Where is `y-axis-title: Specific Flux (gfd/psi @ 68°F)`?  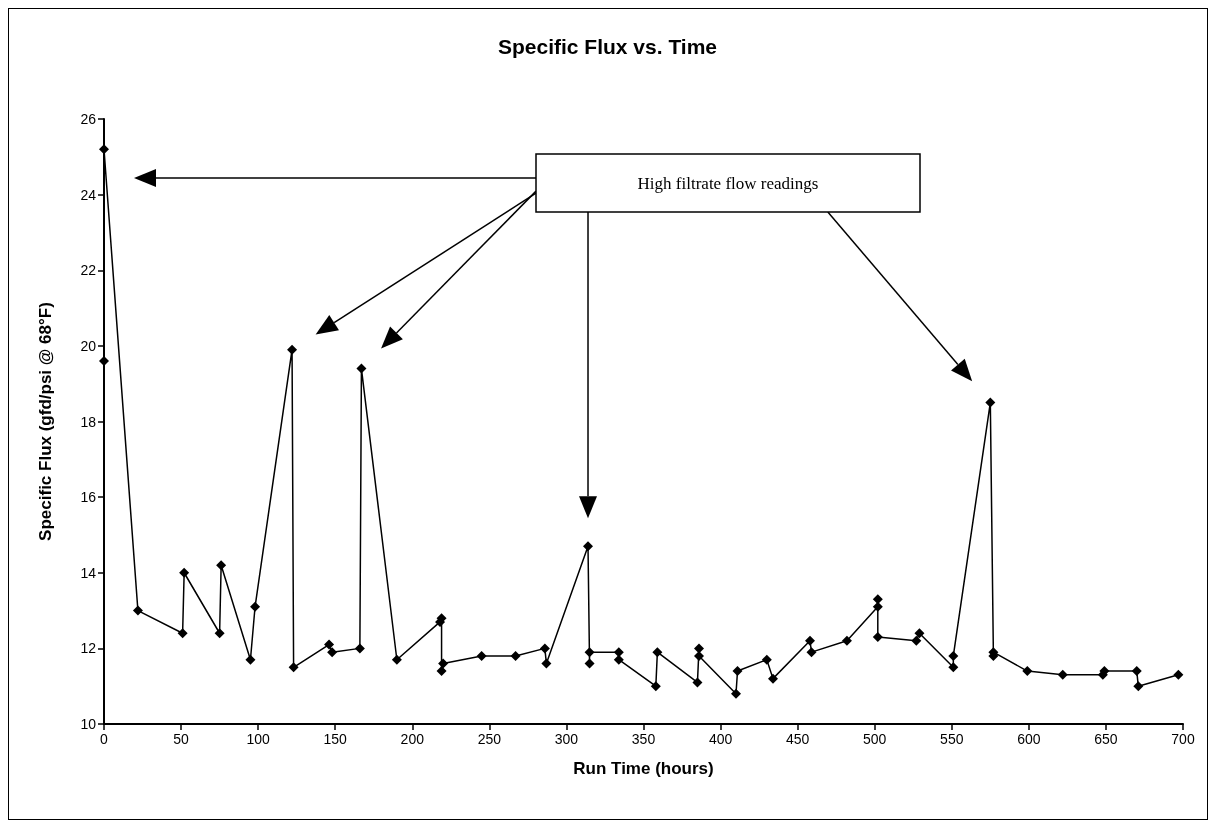 y-axis-title: Specific Flux (gfd/psi @ 68°F) is located at coordinates (45, 421).